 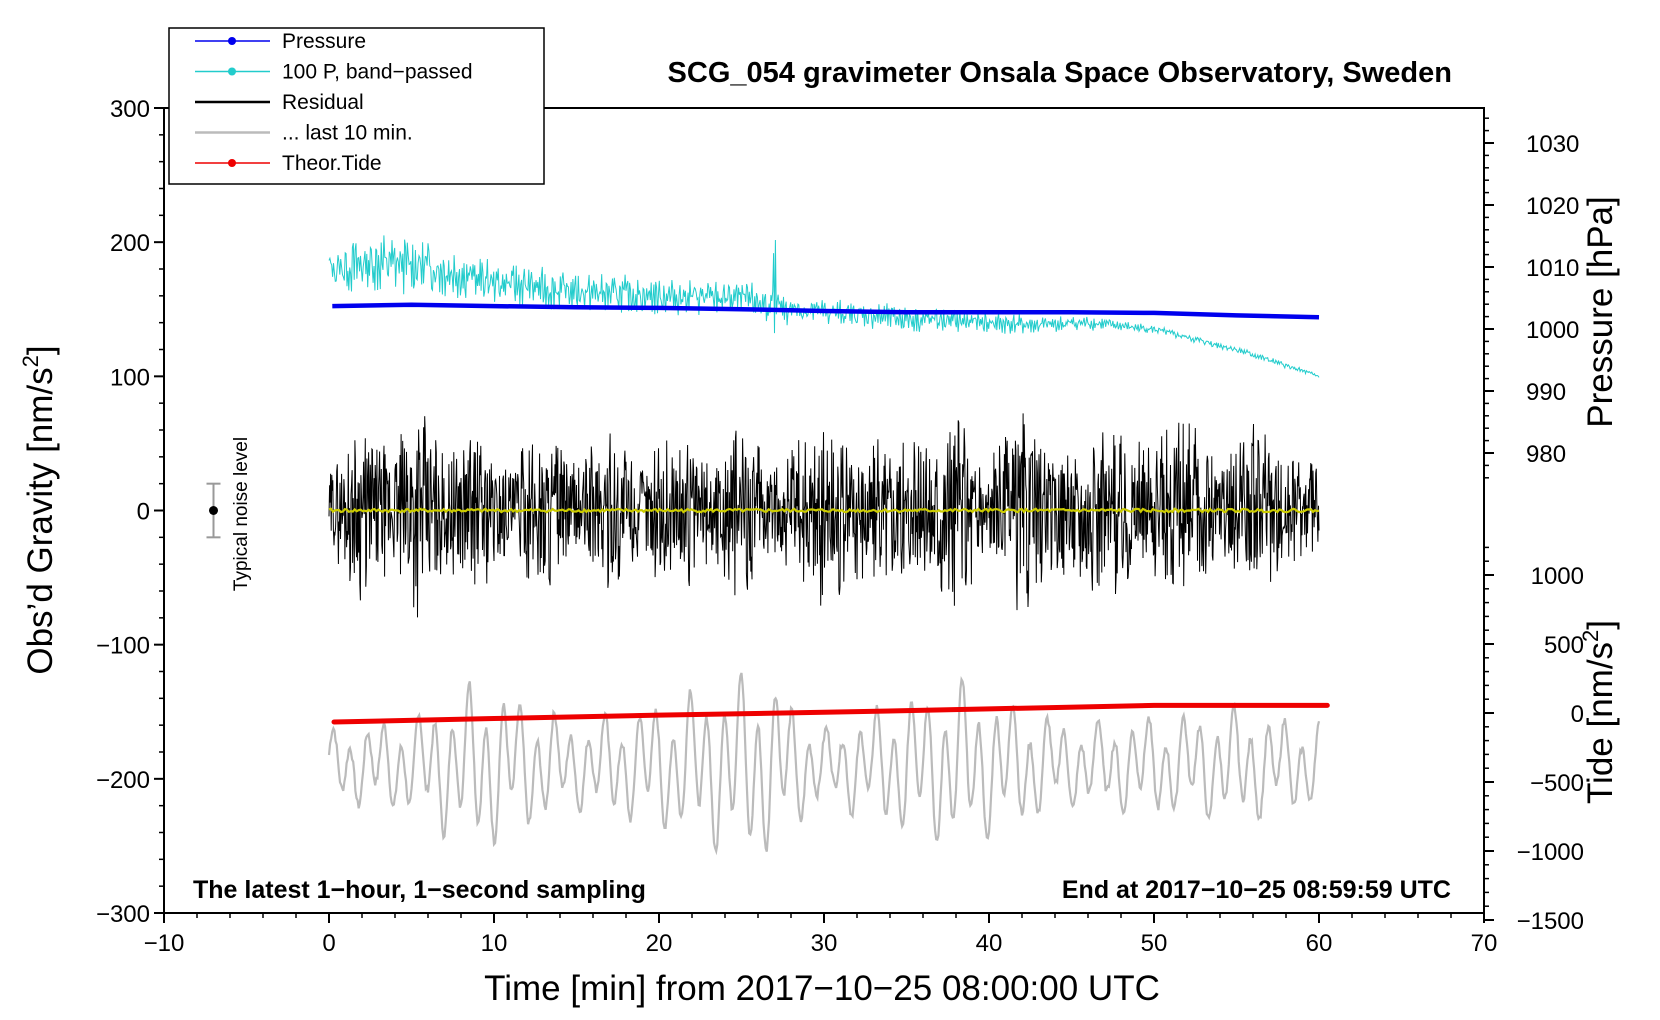 What do you see at coordinates (1552, 206) in the screenshot?
I see `pressure-tick-label: 1020` at bounding box center [1552, 206].